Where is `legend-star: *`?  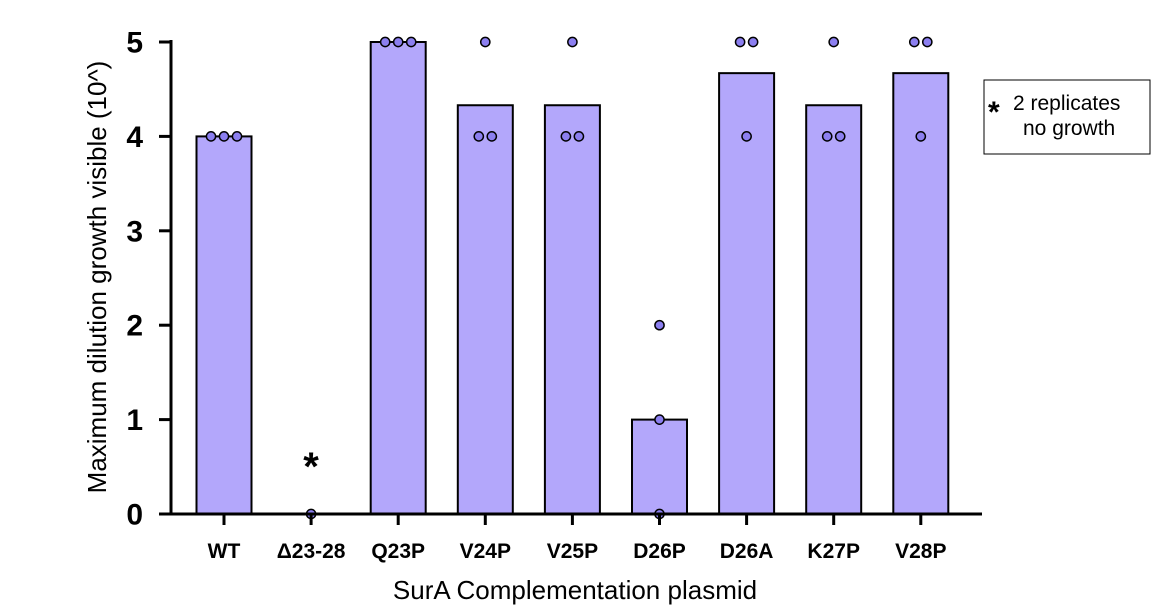 legend-star: * is located at coordinates (994, 112).